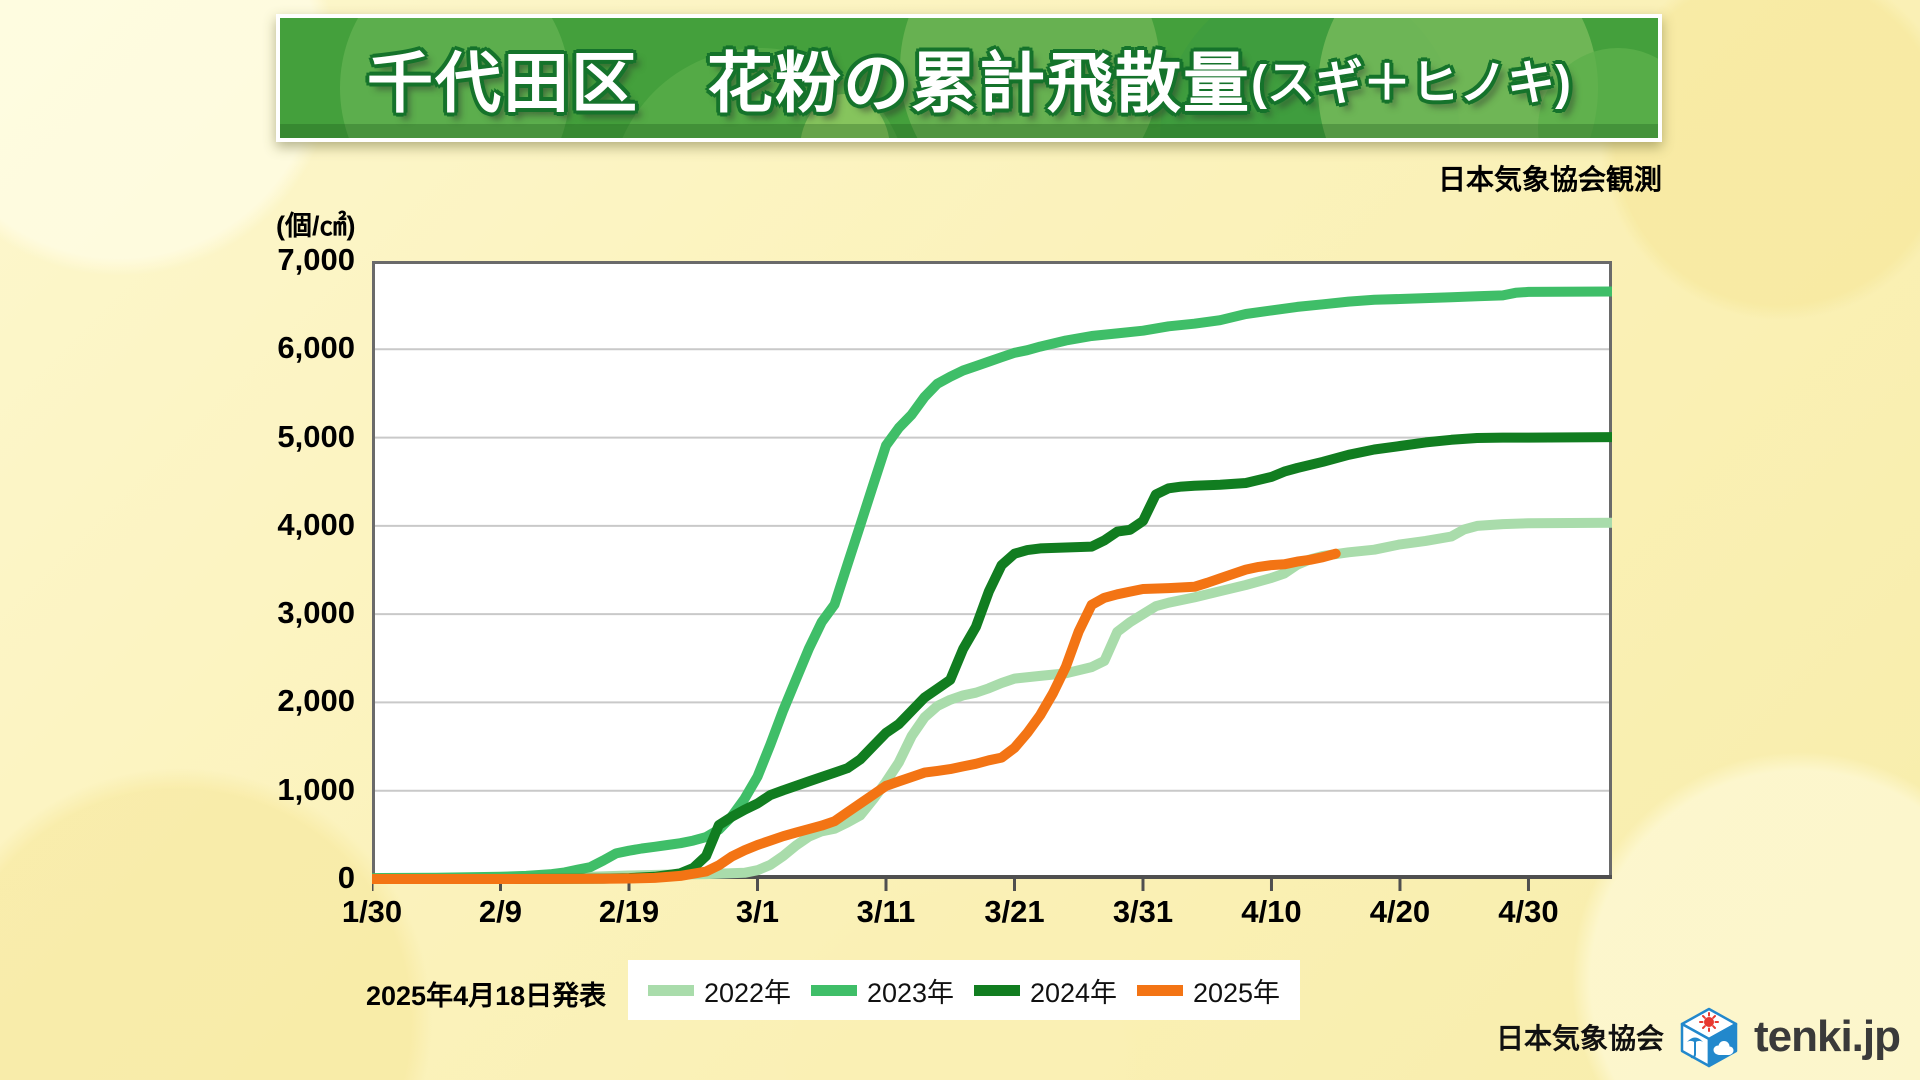  I want to click on observer-note: 日本気象協会観測, so click(1549, 179).